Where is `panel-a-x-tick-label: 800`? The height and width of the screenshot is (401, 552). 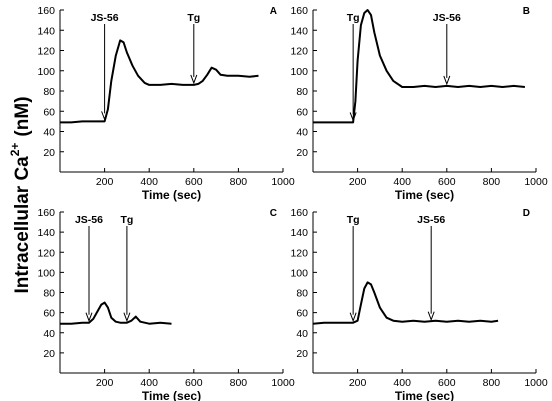 panel-a-x-tick-label: 800 is located at coordinates (239, 182).